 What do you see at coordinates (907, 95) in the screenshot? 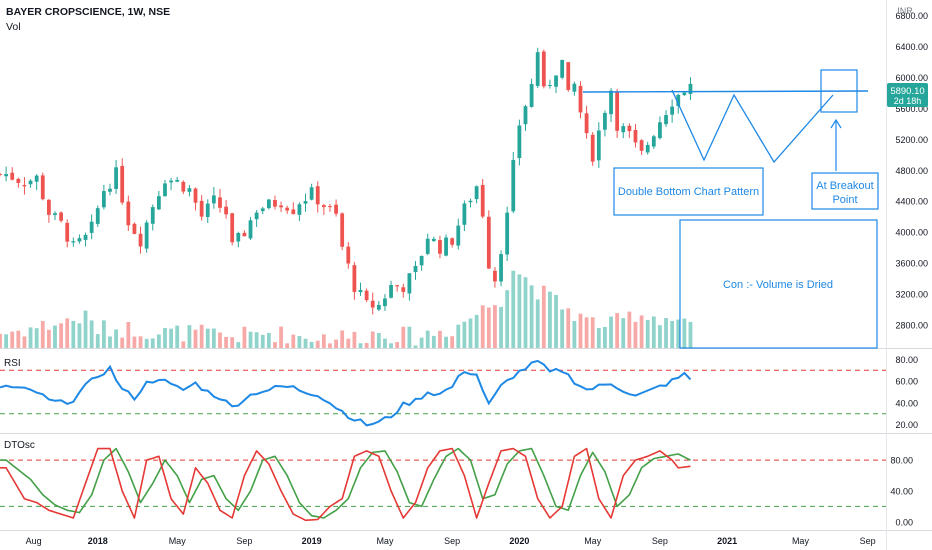
I see `price-tag` at bounding box center [907, 95].